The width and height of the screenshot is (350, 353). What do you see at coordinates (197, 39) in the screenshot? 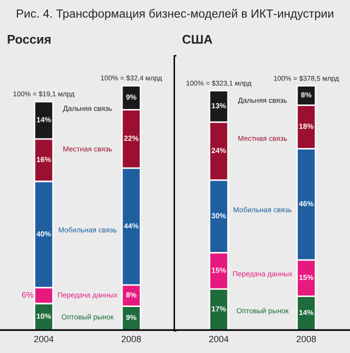
I see `chart-subtitle: США` at bounding box center [197, 39].